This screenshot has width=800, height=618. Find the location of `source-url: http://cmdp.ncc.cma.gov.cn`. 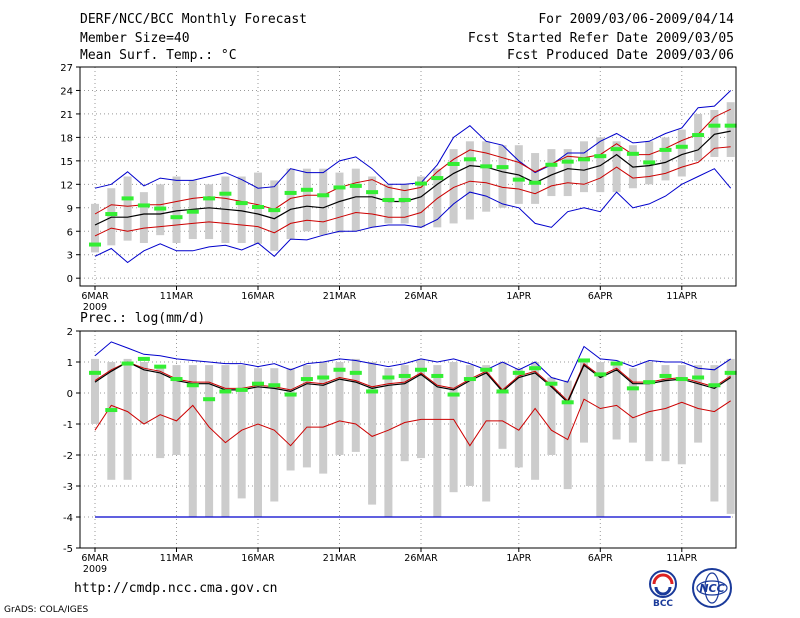

source-url: http://cmdp.ncc.cma.gov.cn is located at coordinates (176, 588).